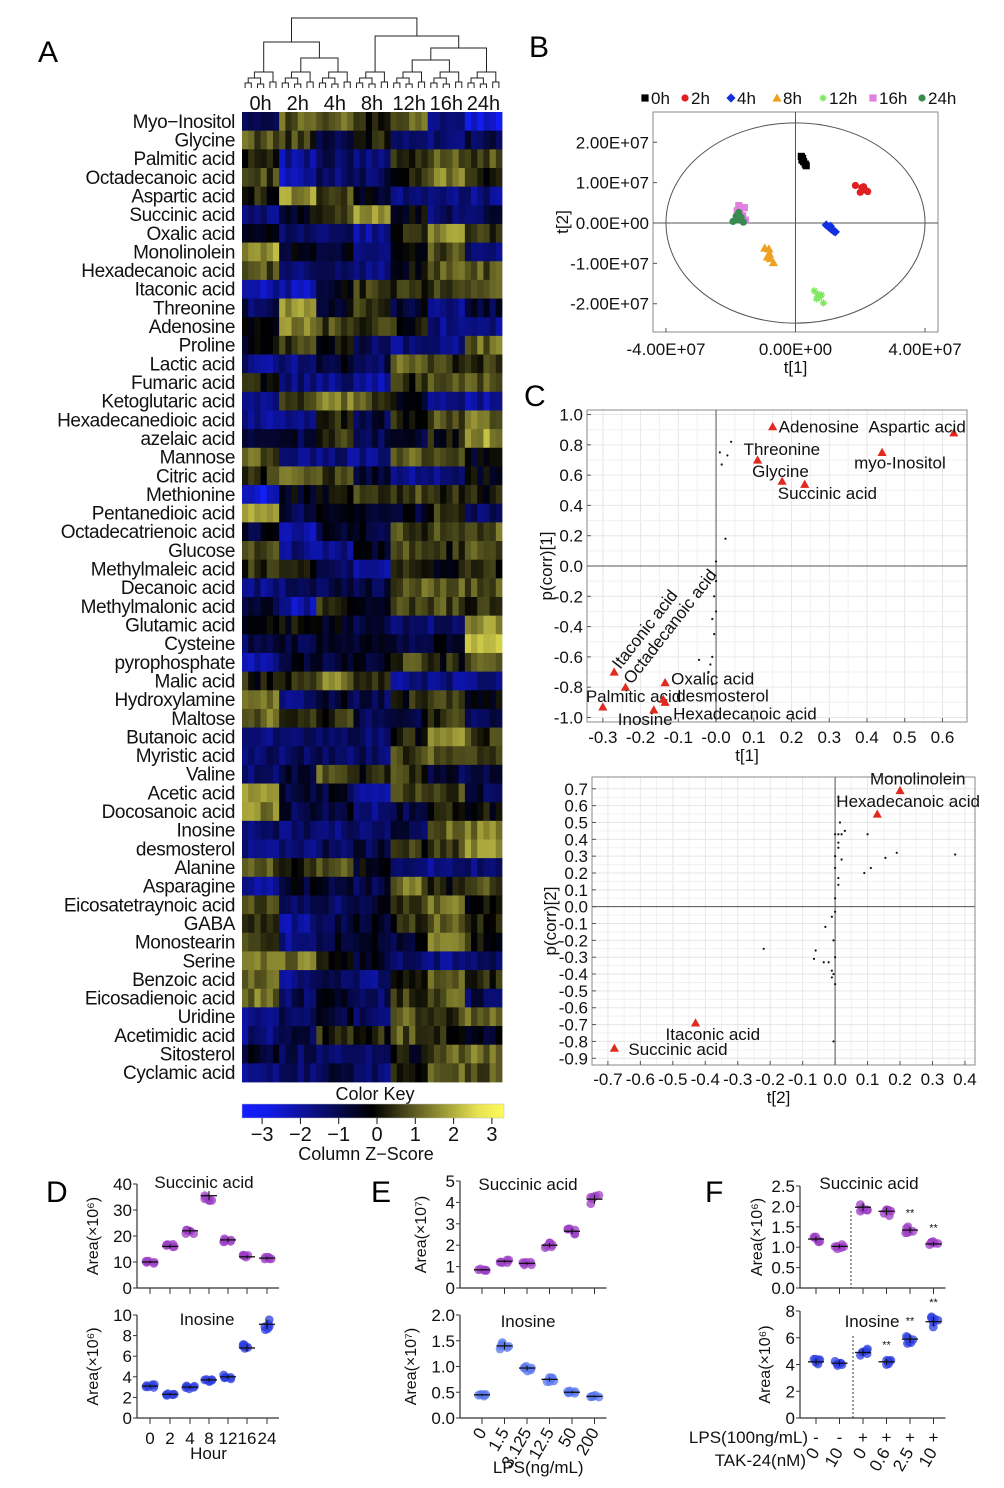  Describe the element at coordinates (783, 1186) in the screenshot. I see `y-tick-label: 2.5` at that location.